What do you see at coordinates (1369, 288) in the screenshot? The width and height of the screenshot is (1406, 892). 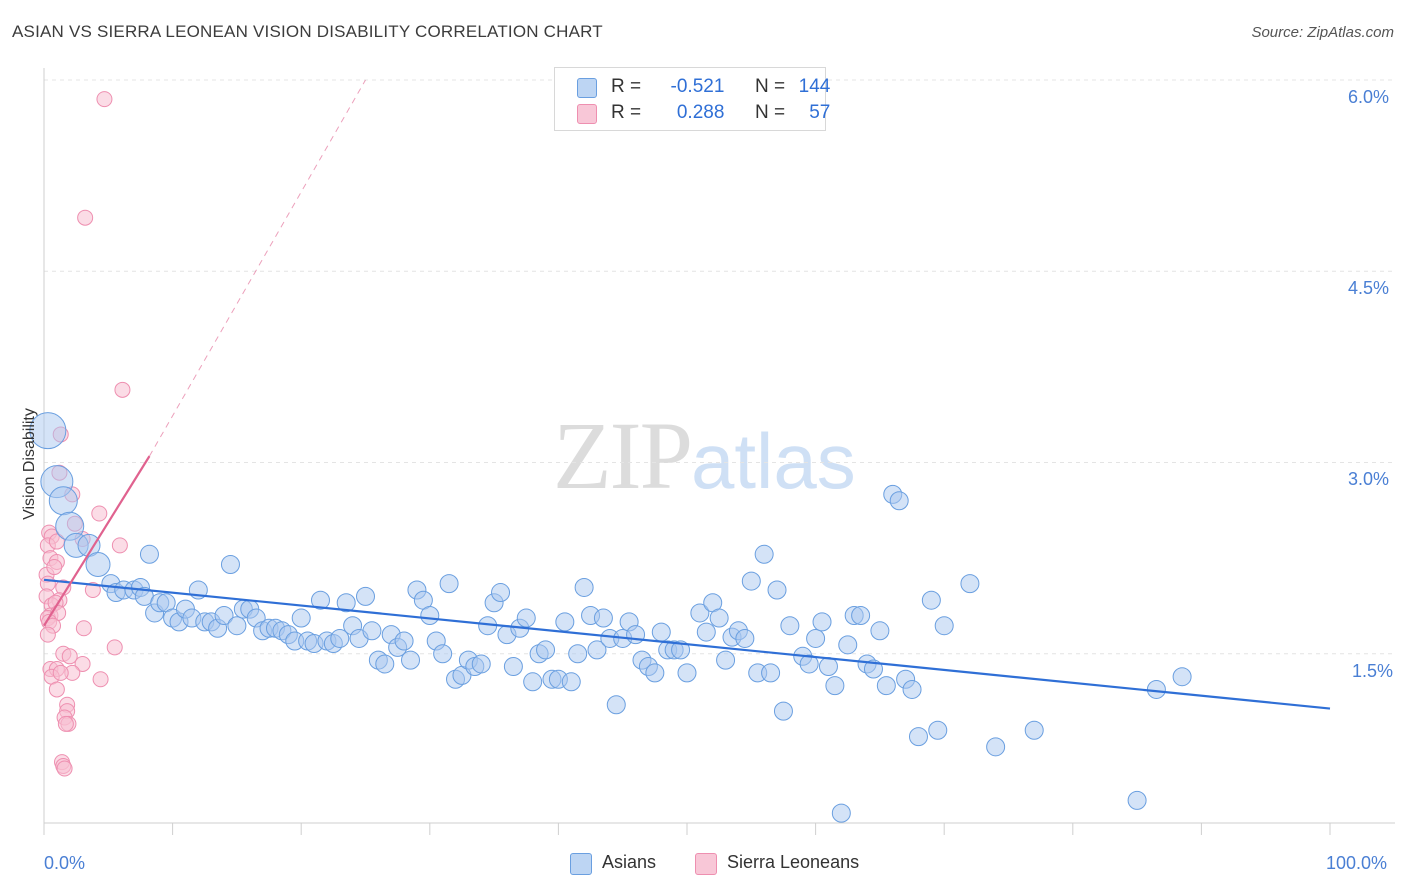 I see `y-tick-label-4-5: 4.5%` at bounding box center [1369, 288].